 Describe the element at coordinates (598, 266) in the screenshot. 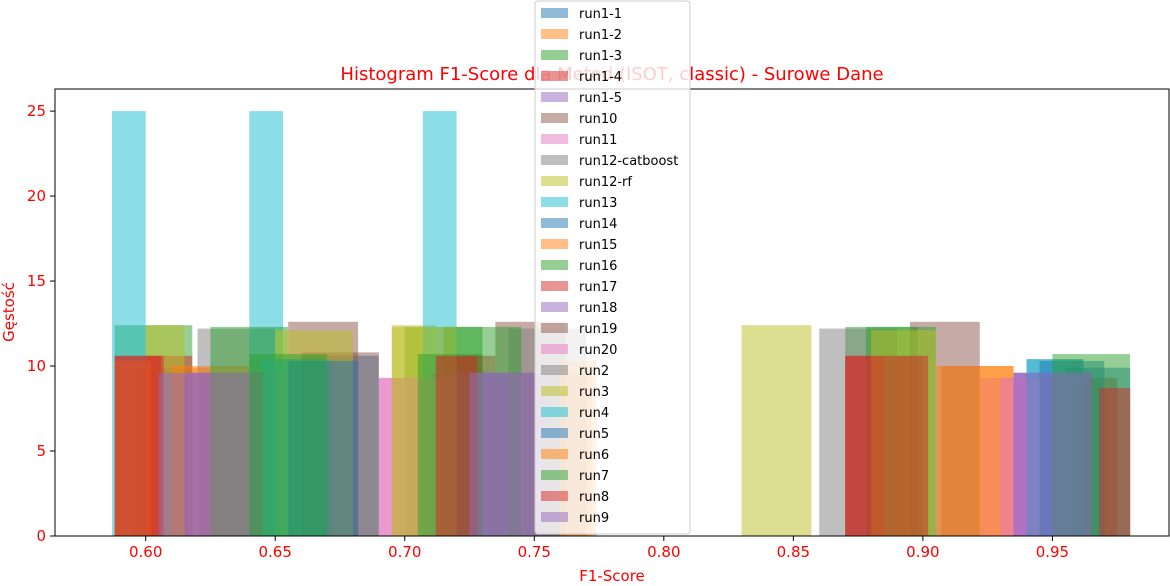

I see `legend-label-run16: run16` at that location.